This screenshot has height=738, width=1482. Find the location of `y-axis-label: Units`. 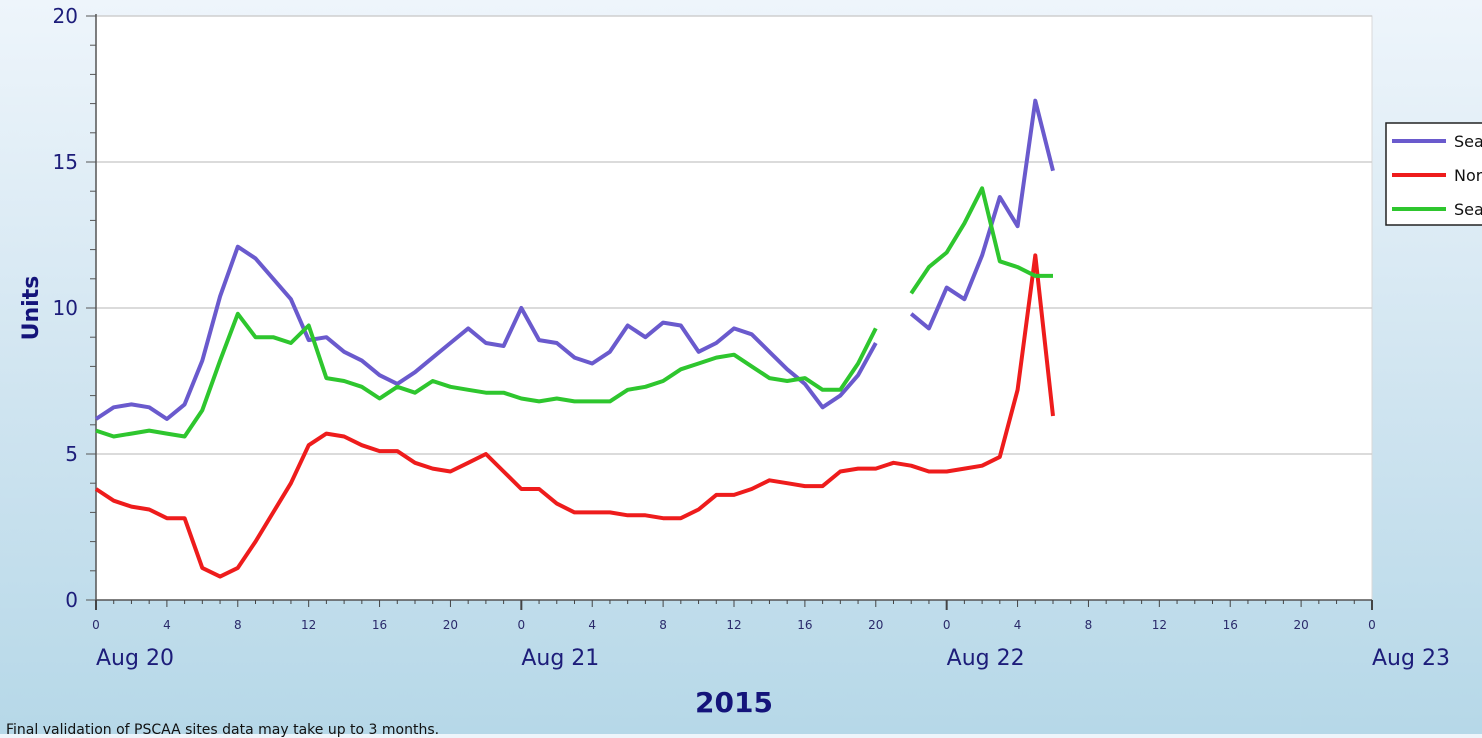

y-axis-label: Units is located at coordinates (31, 308).